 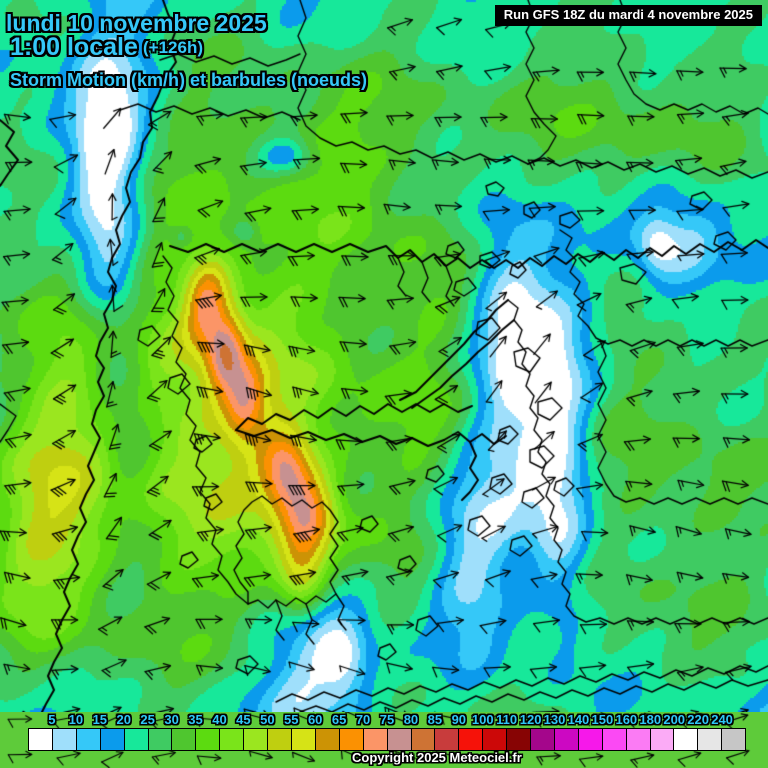 I want to click on legend-tick: 30, so click(x=171, y=719).